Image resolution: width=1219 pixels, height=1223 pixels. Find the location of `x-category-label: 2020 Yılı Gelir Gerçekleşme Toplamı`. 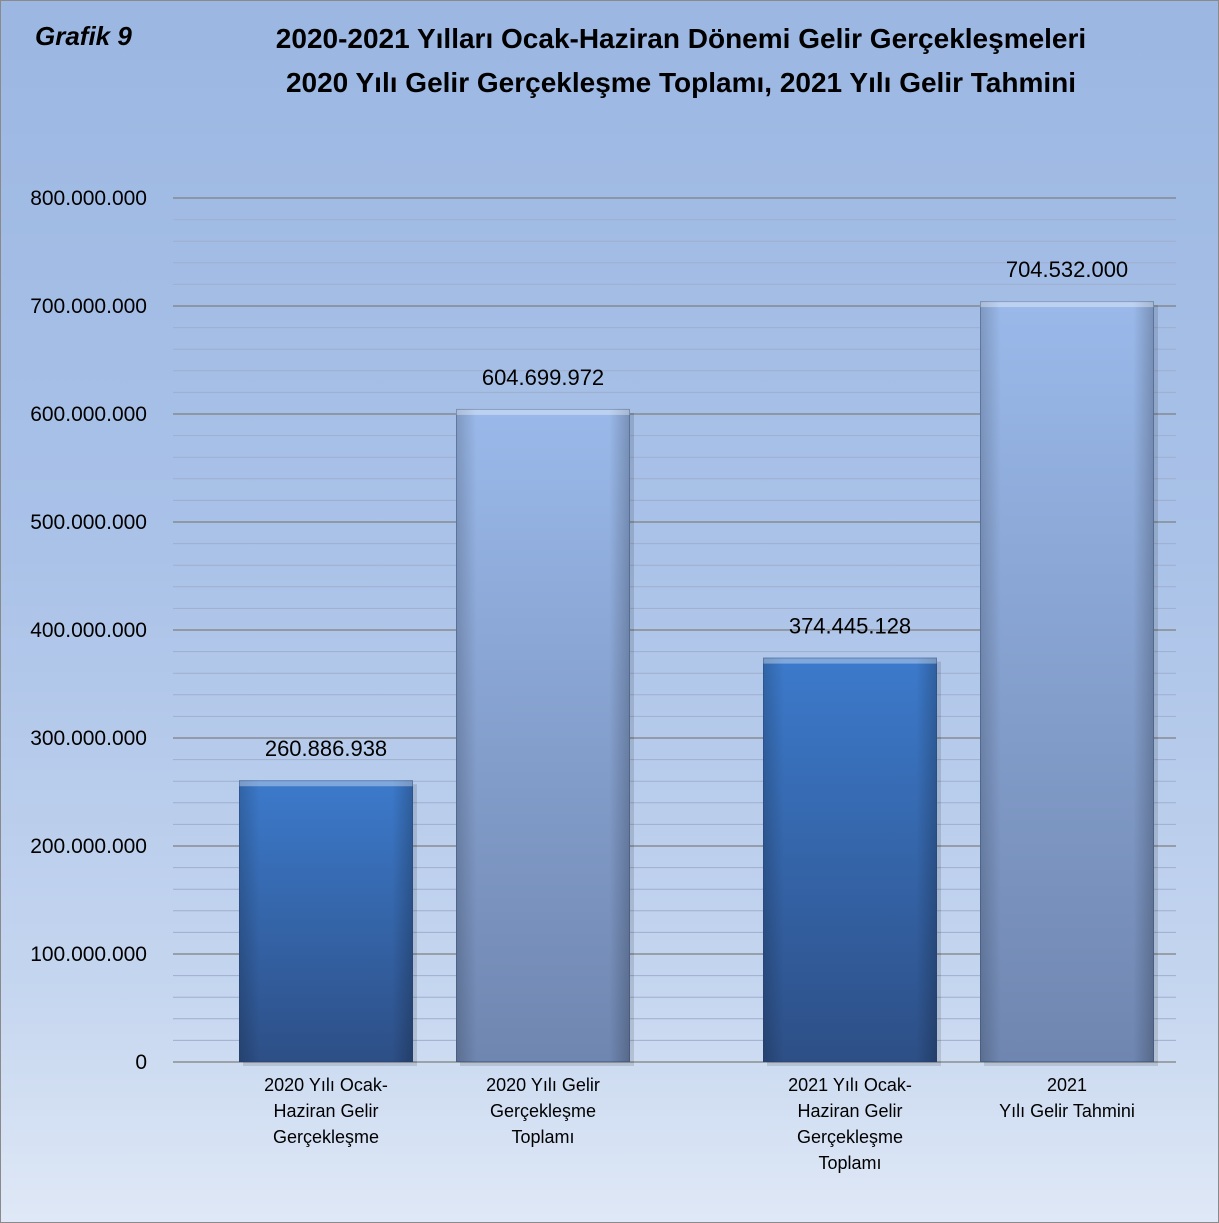

x-category-label: 2020 Yılı Gelir Gerçekleşme Toplamı is located at coordinates (543, 1111).